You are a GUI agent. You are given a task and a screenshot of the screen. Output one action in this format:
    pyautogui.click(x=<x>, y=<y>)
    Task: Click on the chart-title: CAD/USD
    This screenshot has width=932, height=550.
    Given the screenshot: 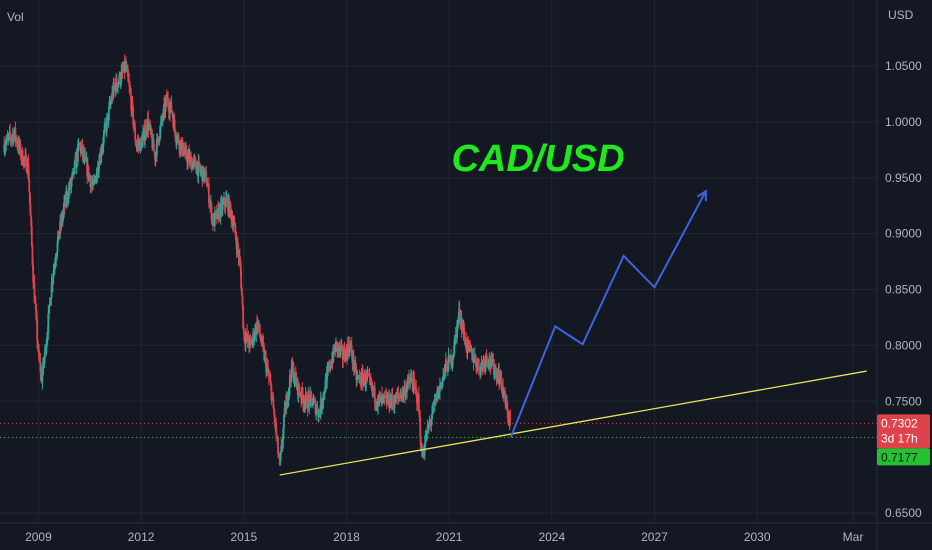 What is the action you would take?
    pyautogui.click(x=537, y=159)
    